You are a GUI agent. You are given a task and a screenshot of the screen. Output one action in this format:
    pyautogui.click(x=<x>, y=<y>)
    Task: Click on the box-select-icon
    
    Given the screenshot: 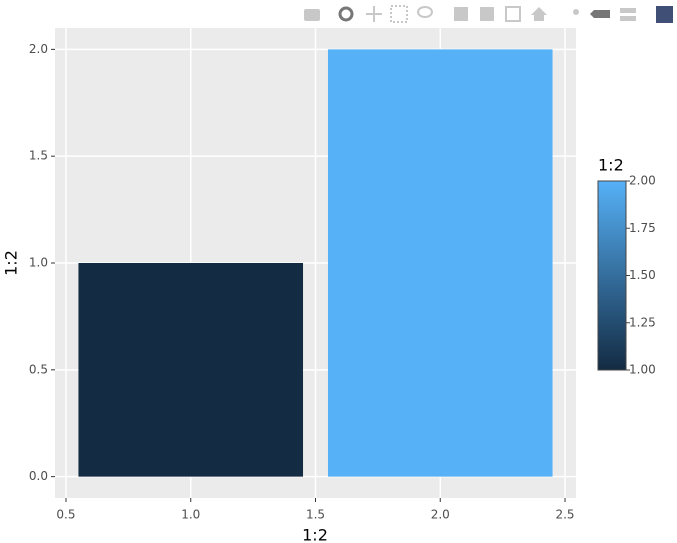 What is the action you would take?
    pyautogui.click(x=399, y=14)
    